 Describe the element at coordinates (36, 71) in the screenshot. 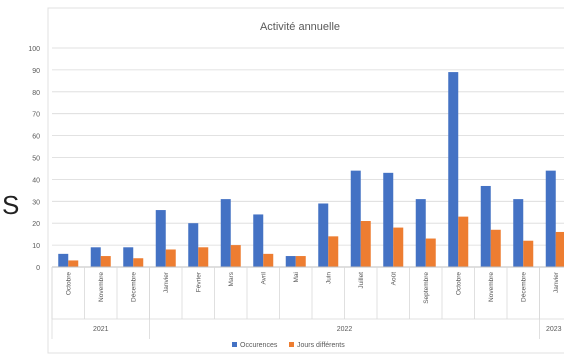

I see `y-tick-label: 90` at that location.